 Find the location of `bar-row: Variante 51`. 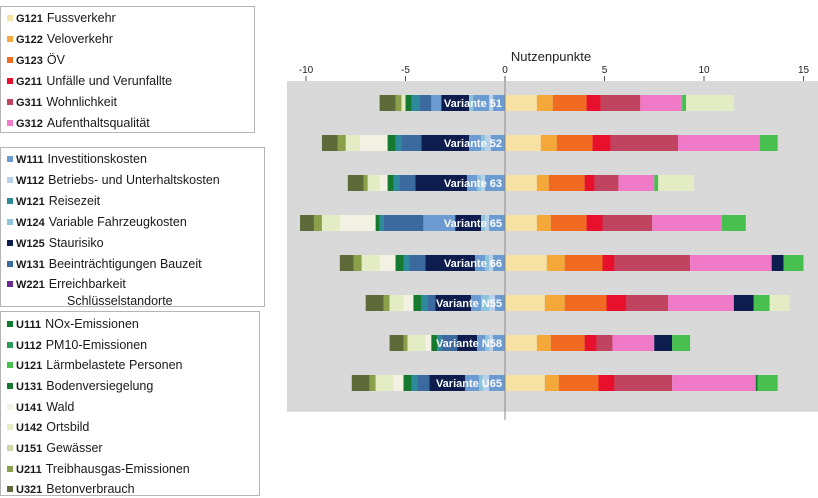

bar-row: Variante 51 is located at coordinates (556, 103).